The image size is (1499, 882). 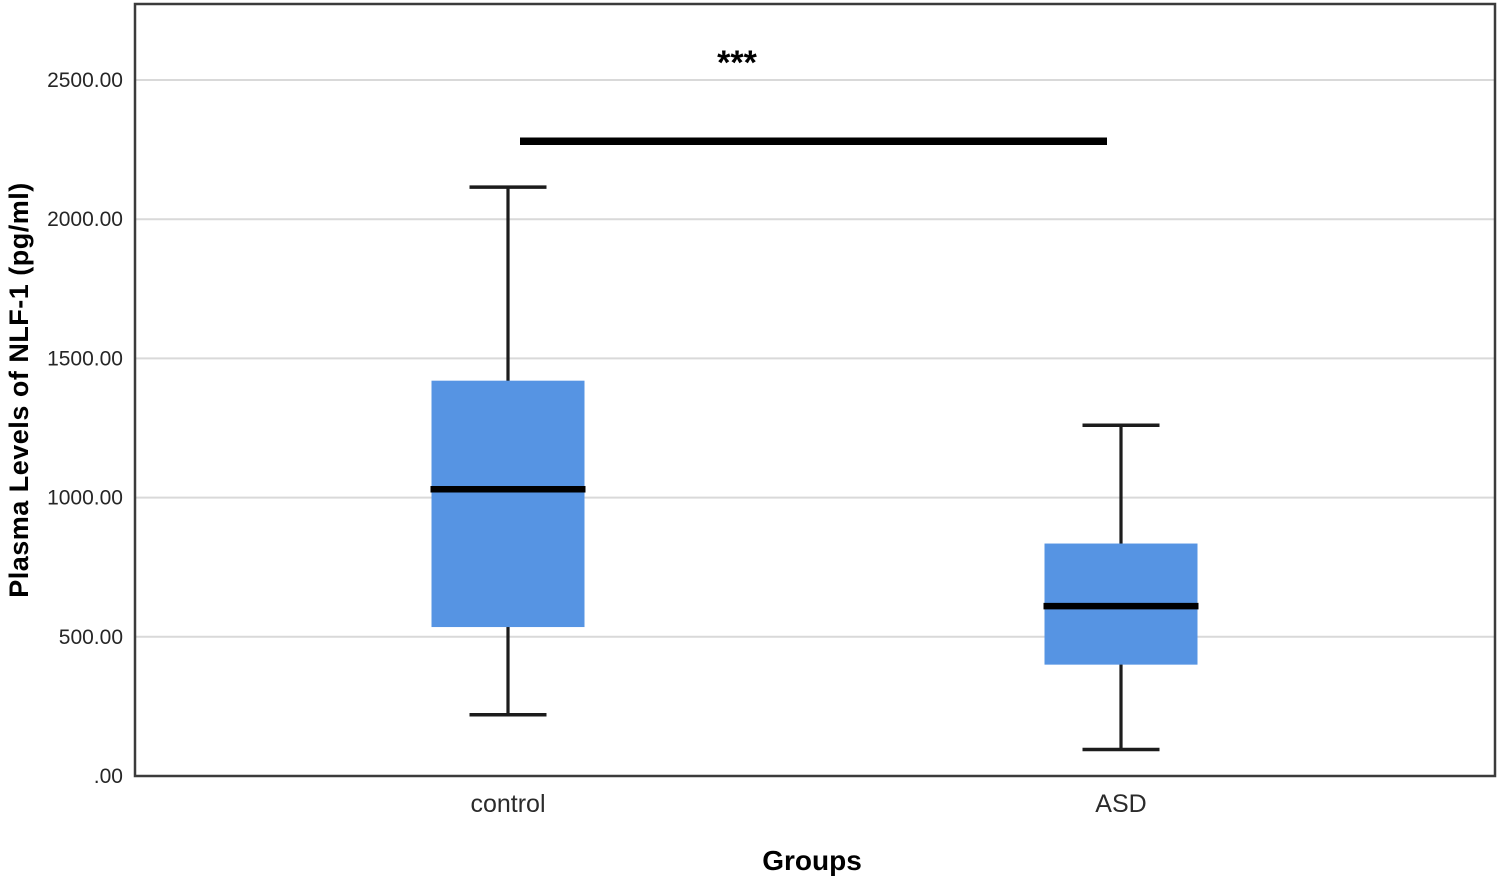 I want to click on y-tick-label-0: .00, so click(x=108, y=776).